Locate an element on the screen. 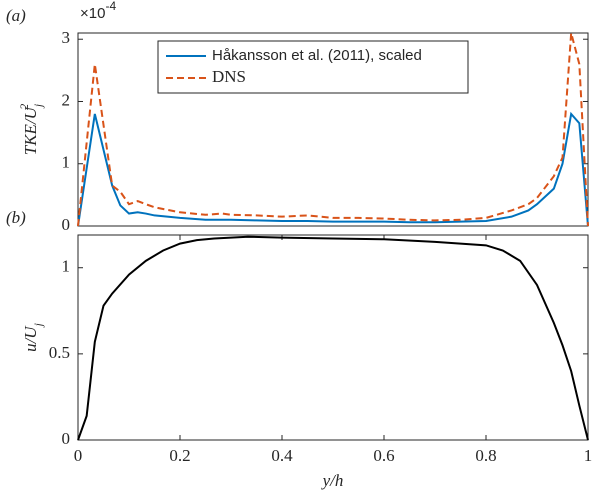 The height and width of the screenshot is (502, 595). multiplier-exponent: -4 is located at coordinates (110, 6).